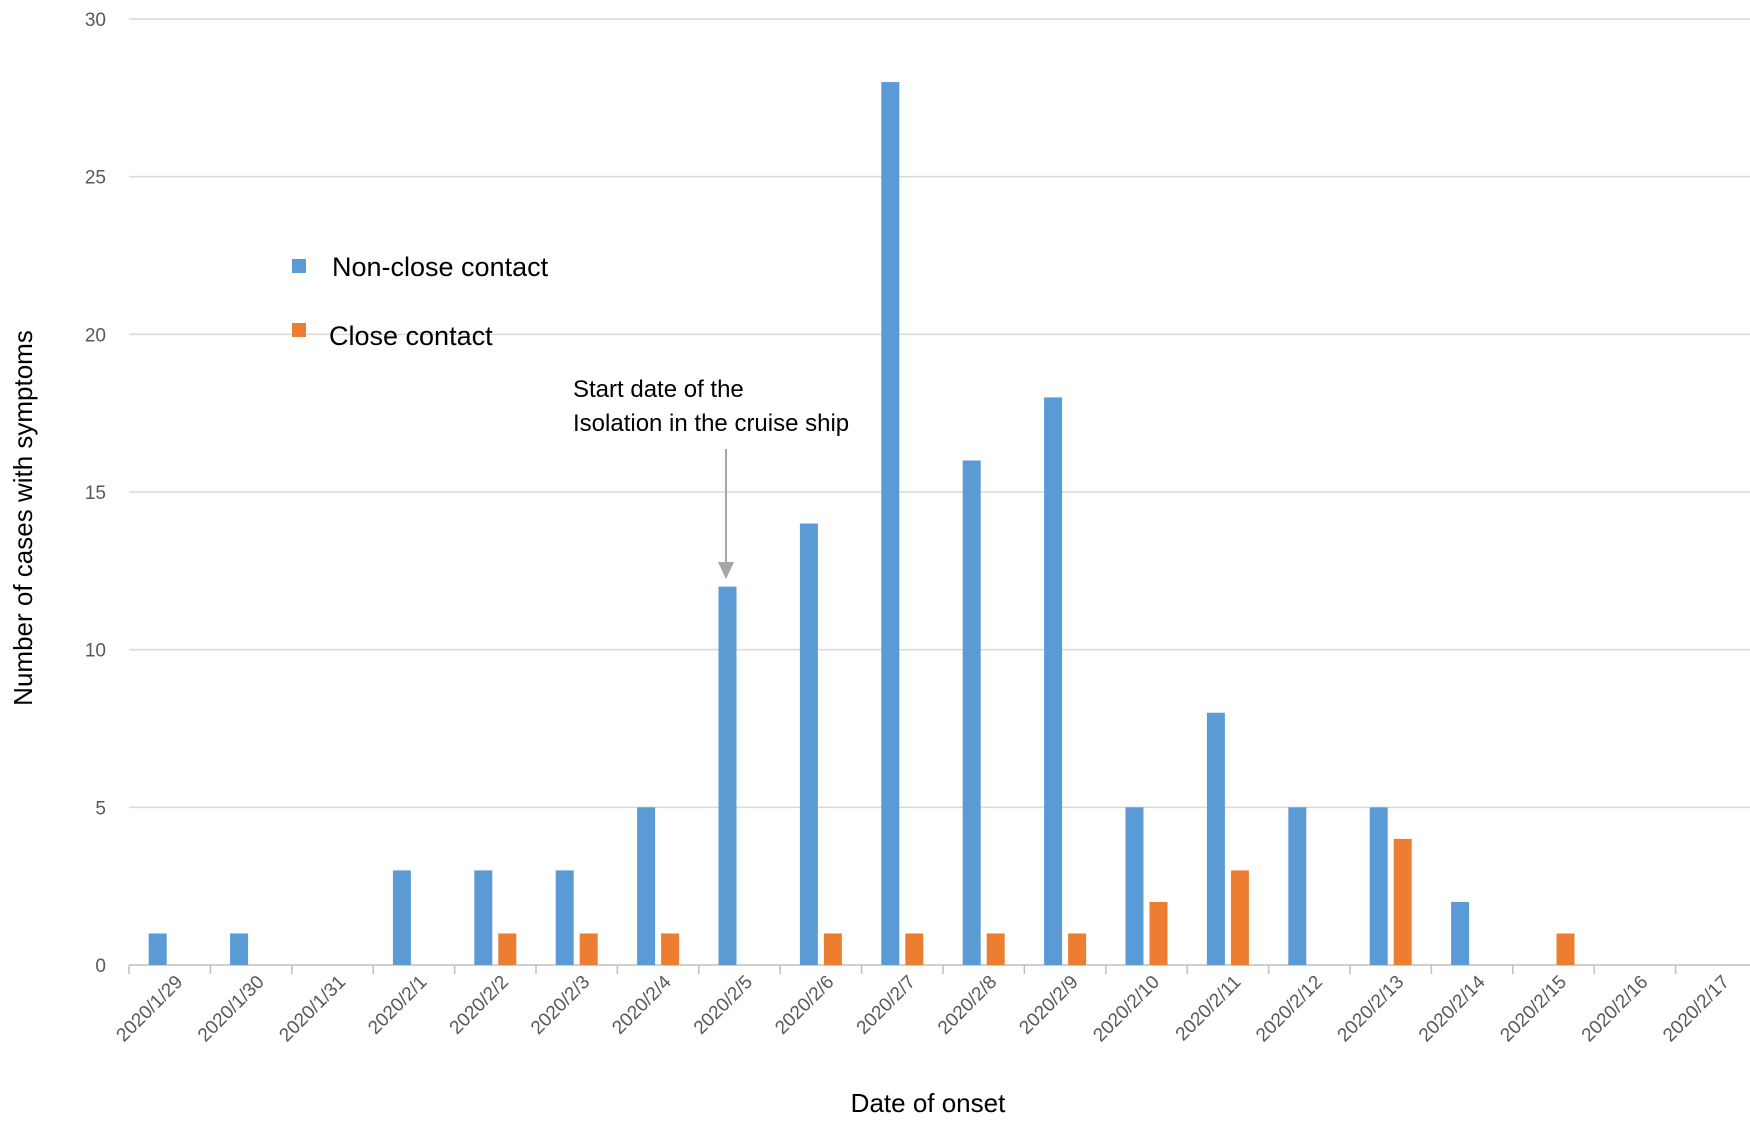 The image size is (1750, 1121). I want to click on annotation-arrow-head, so click(726, 570).